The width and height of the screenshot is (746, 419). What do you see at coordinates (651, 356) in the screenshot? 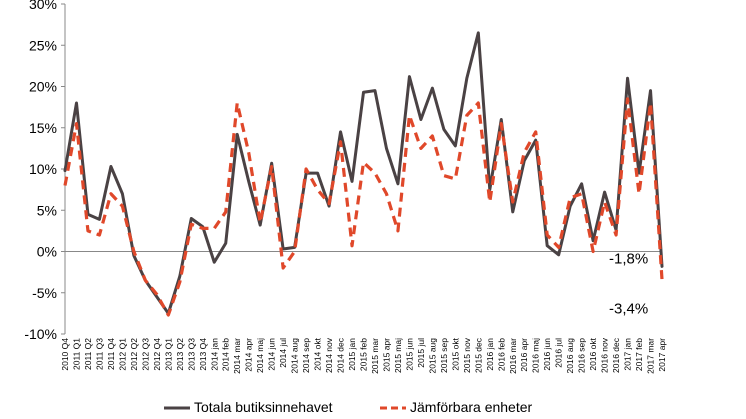
I see `x-tick-label: 2017 mar` at bounding box center [651, 356].